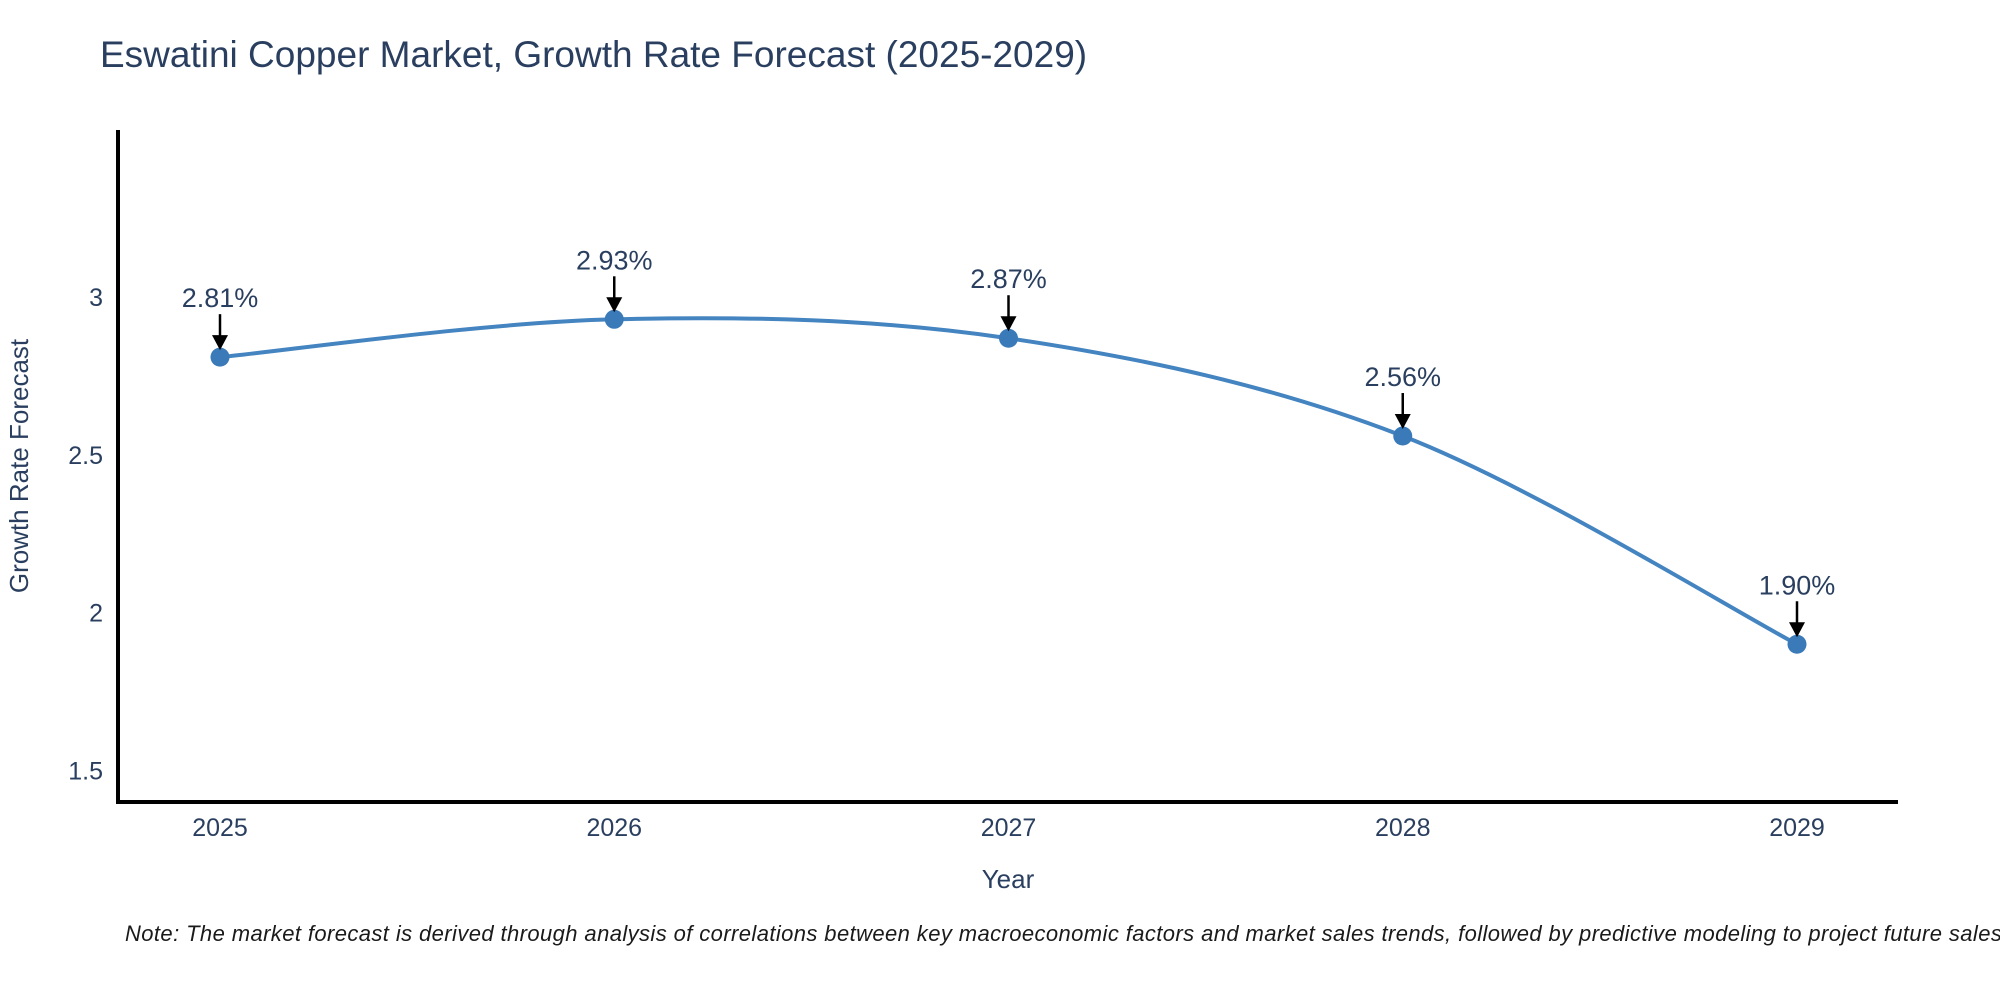 The image size is (2000, 1000). Describe the element at coordinates (220, 298) in the screenshot. I see `data-point-label: 2.81%` at that location.